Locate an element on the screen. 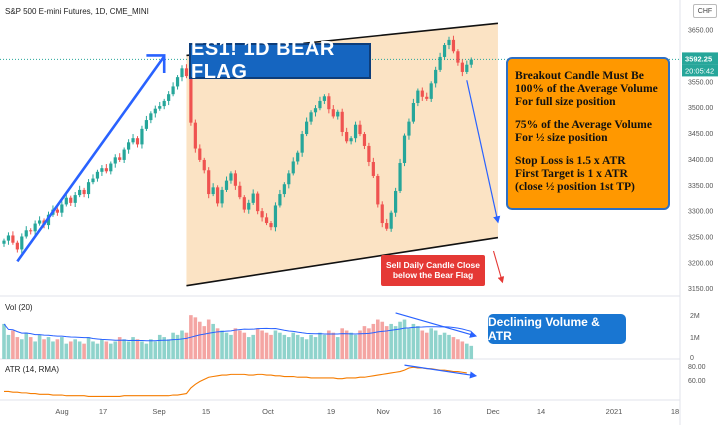 The image size is (720, 430). price-tick-label: 3250.00 is located at coordinates (700, 237).